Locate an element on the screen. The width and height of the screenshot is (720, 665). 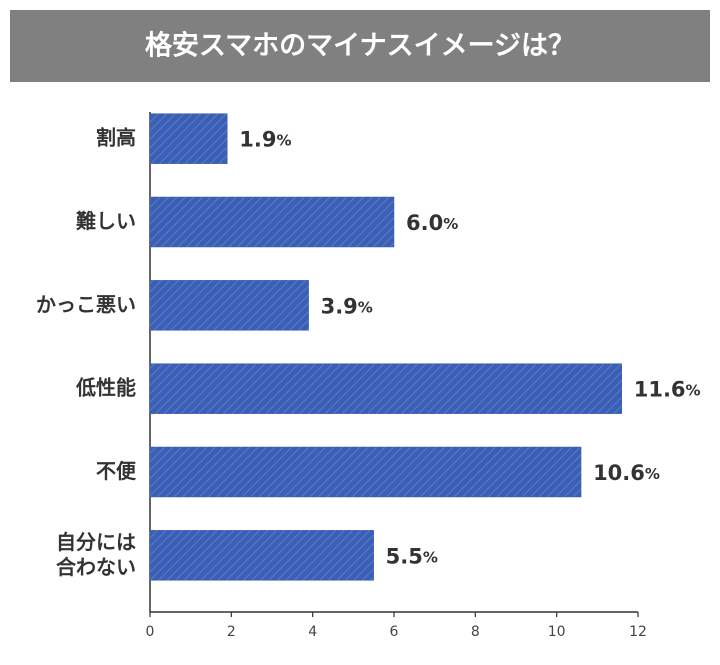
chart-title: 格安スマホのマイナスイメージは？ is located at coordinates (360, 46).